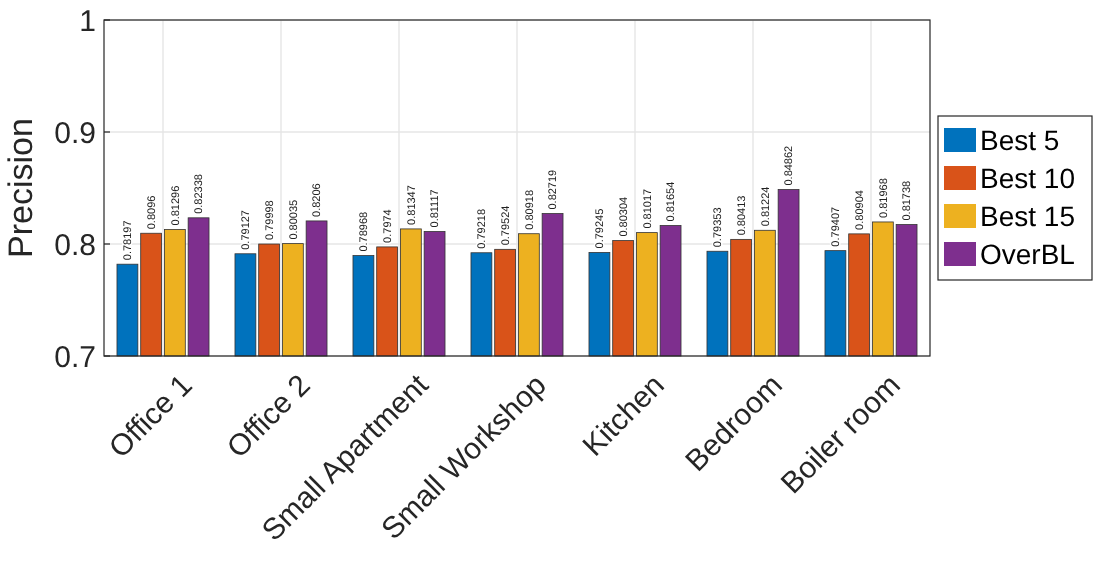 The height and width of the screenshot is (576, 1100). What do you see at coordinates (21, 188) in the screenshot?
I see `y-axis-title: Precision` at bounding box center [21, 188].